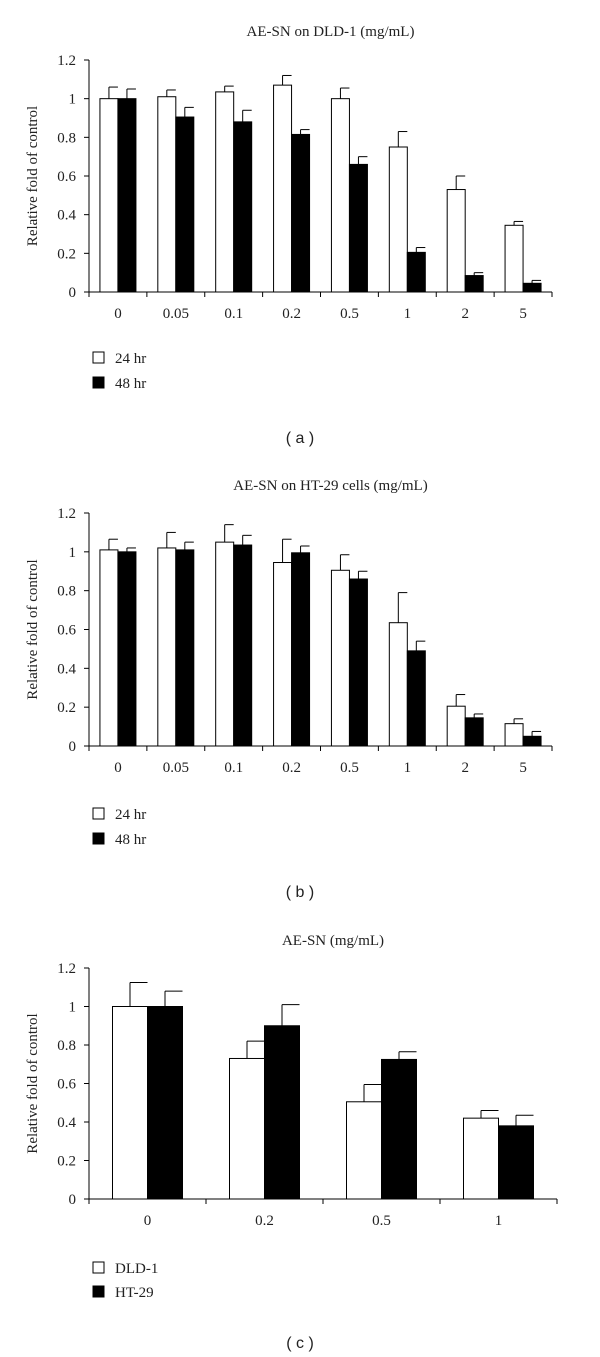 The image size is (600, 1357). I want to click on x-tick-label: 0.1, so click(233, 314).